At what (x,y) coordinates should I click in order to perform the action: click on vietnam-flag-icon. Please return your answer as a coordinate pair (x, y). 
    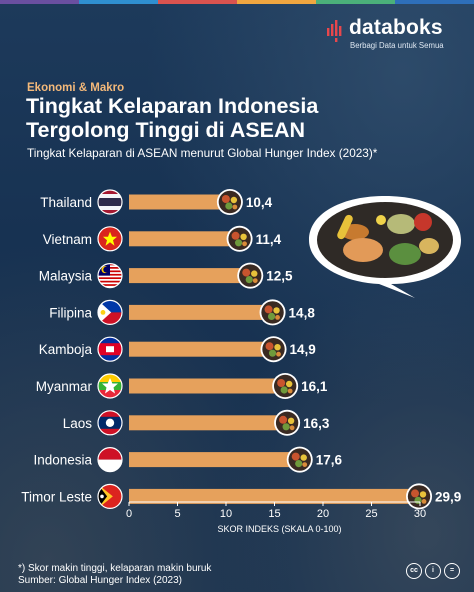
    Looking at the image, I should click on (110, 239).